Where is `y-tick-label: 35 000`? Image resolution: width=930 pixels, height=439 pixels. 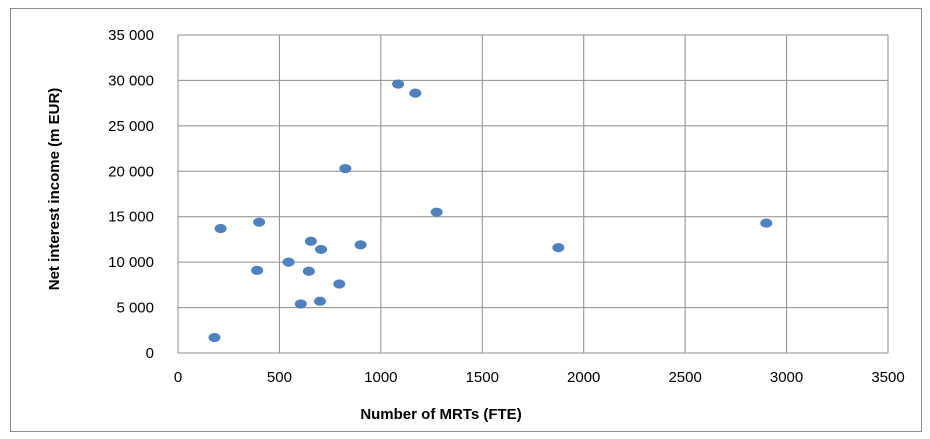 y-tick-label: 35 000 is located at coordinates (131, 35).